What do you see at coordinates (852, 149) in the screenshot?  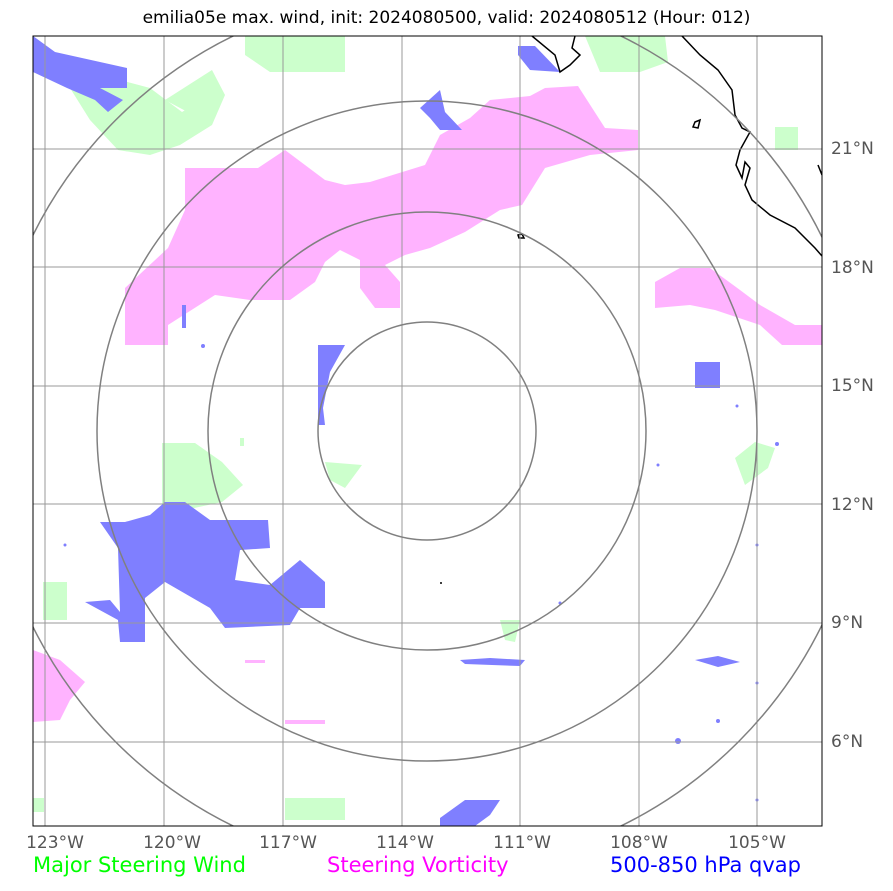 I see `lat-label: 21°N` at bounding box center [852, 149].